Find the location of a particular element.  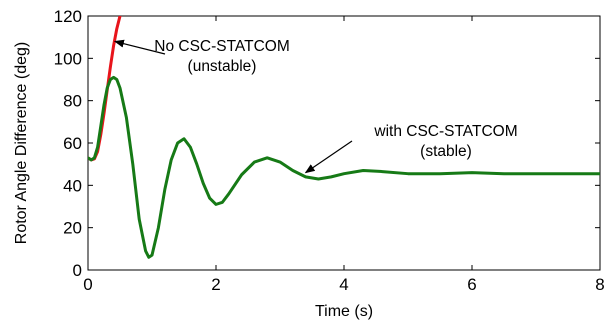

annotation-1: No CSC-STATCOM (unstable) is located at coordinates (201, 56).